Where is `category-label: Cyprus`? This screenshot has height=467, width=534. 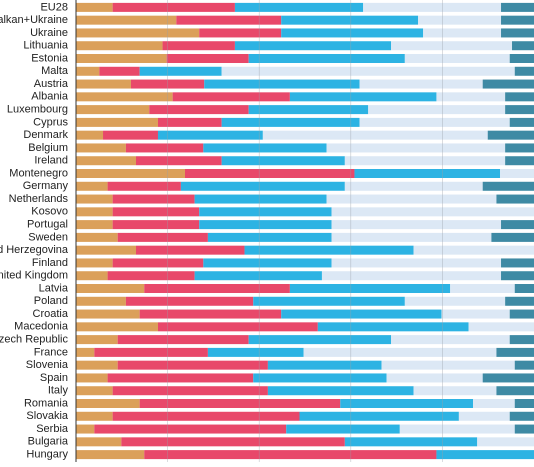 category-label: Cyprus is located at coordinates (50, 122).